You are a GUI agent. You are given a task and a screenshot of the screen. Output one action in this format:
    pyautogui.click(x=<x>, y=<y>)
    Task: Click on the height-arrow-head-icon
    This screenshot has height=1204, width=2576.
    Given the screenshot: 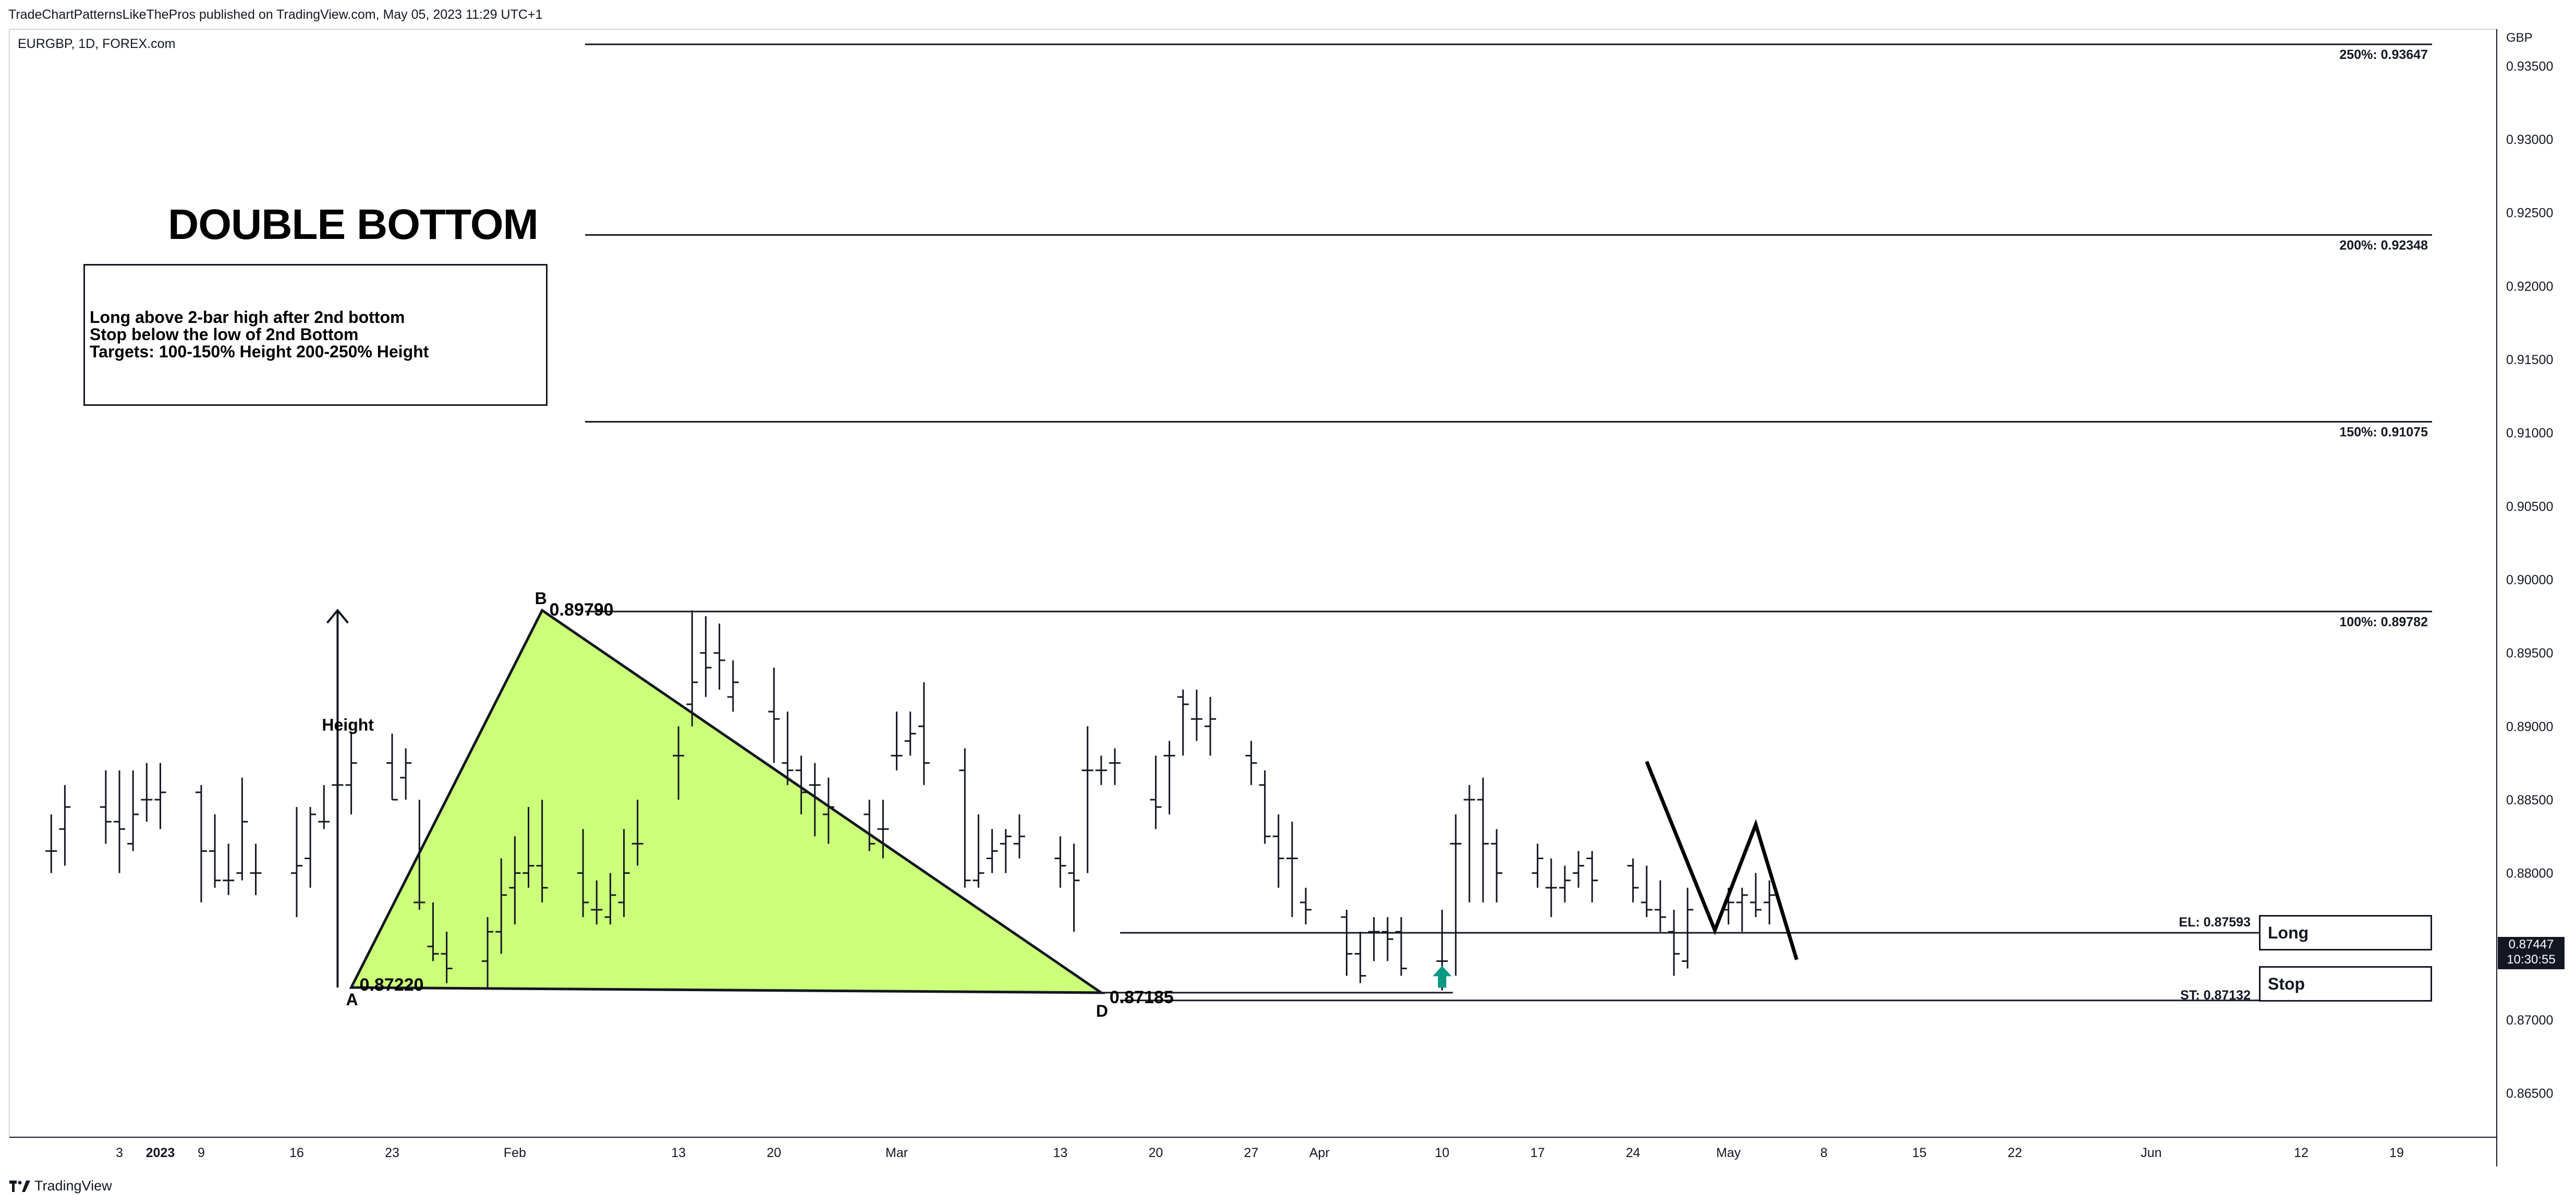 What is the action you would take?
    pyautogui.click(x=337, y=616)
    